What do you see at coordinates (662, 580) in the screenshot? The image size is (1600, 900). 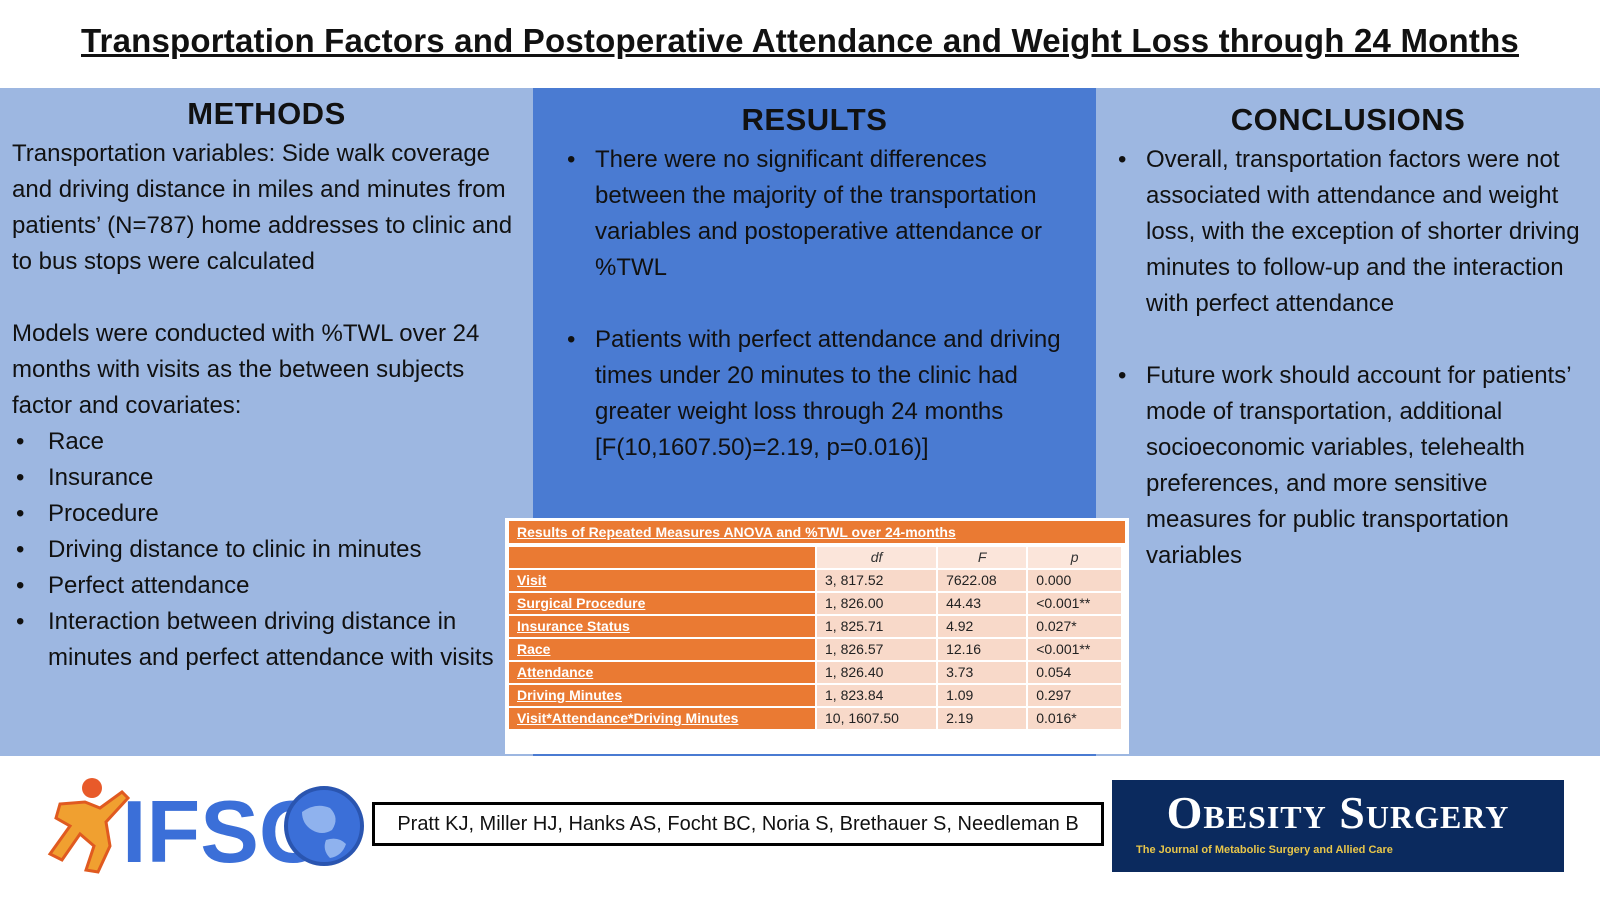 I see `row-label: Visit` at bounding box center [662, 580].